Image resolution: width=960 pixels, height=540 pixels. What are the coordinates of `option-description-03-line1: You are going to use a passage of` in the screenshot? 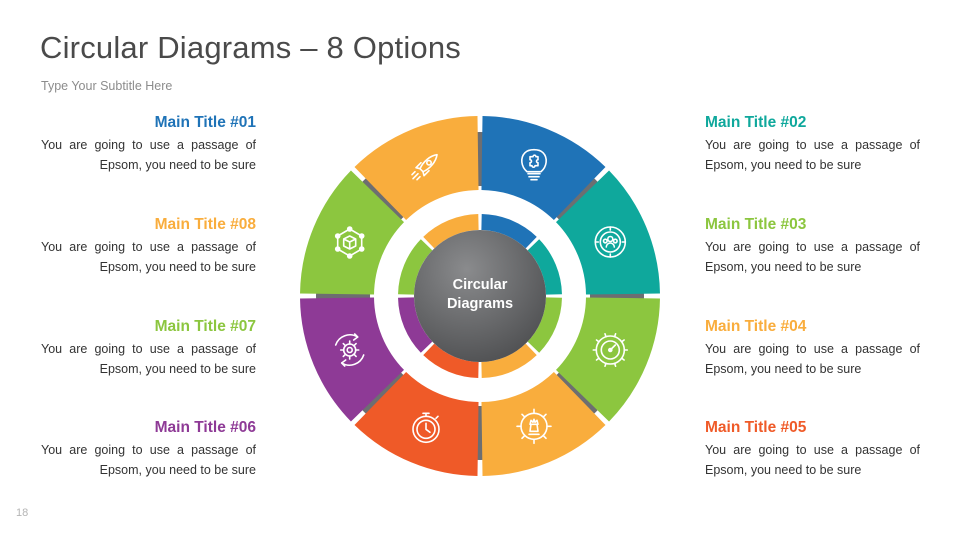 It's located at (812, 247).